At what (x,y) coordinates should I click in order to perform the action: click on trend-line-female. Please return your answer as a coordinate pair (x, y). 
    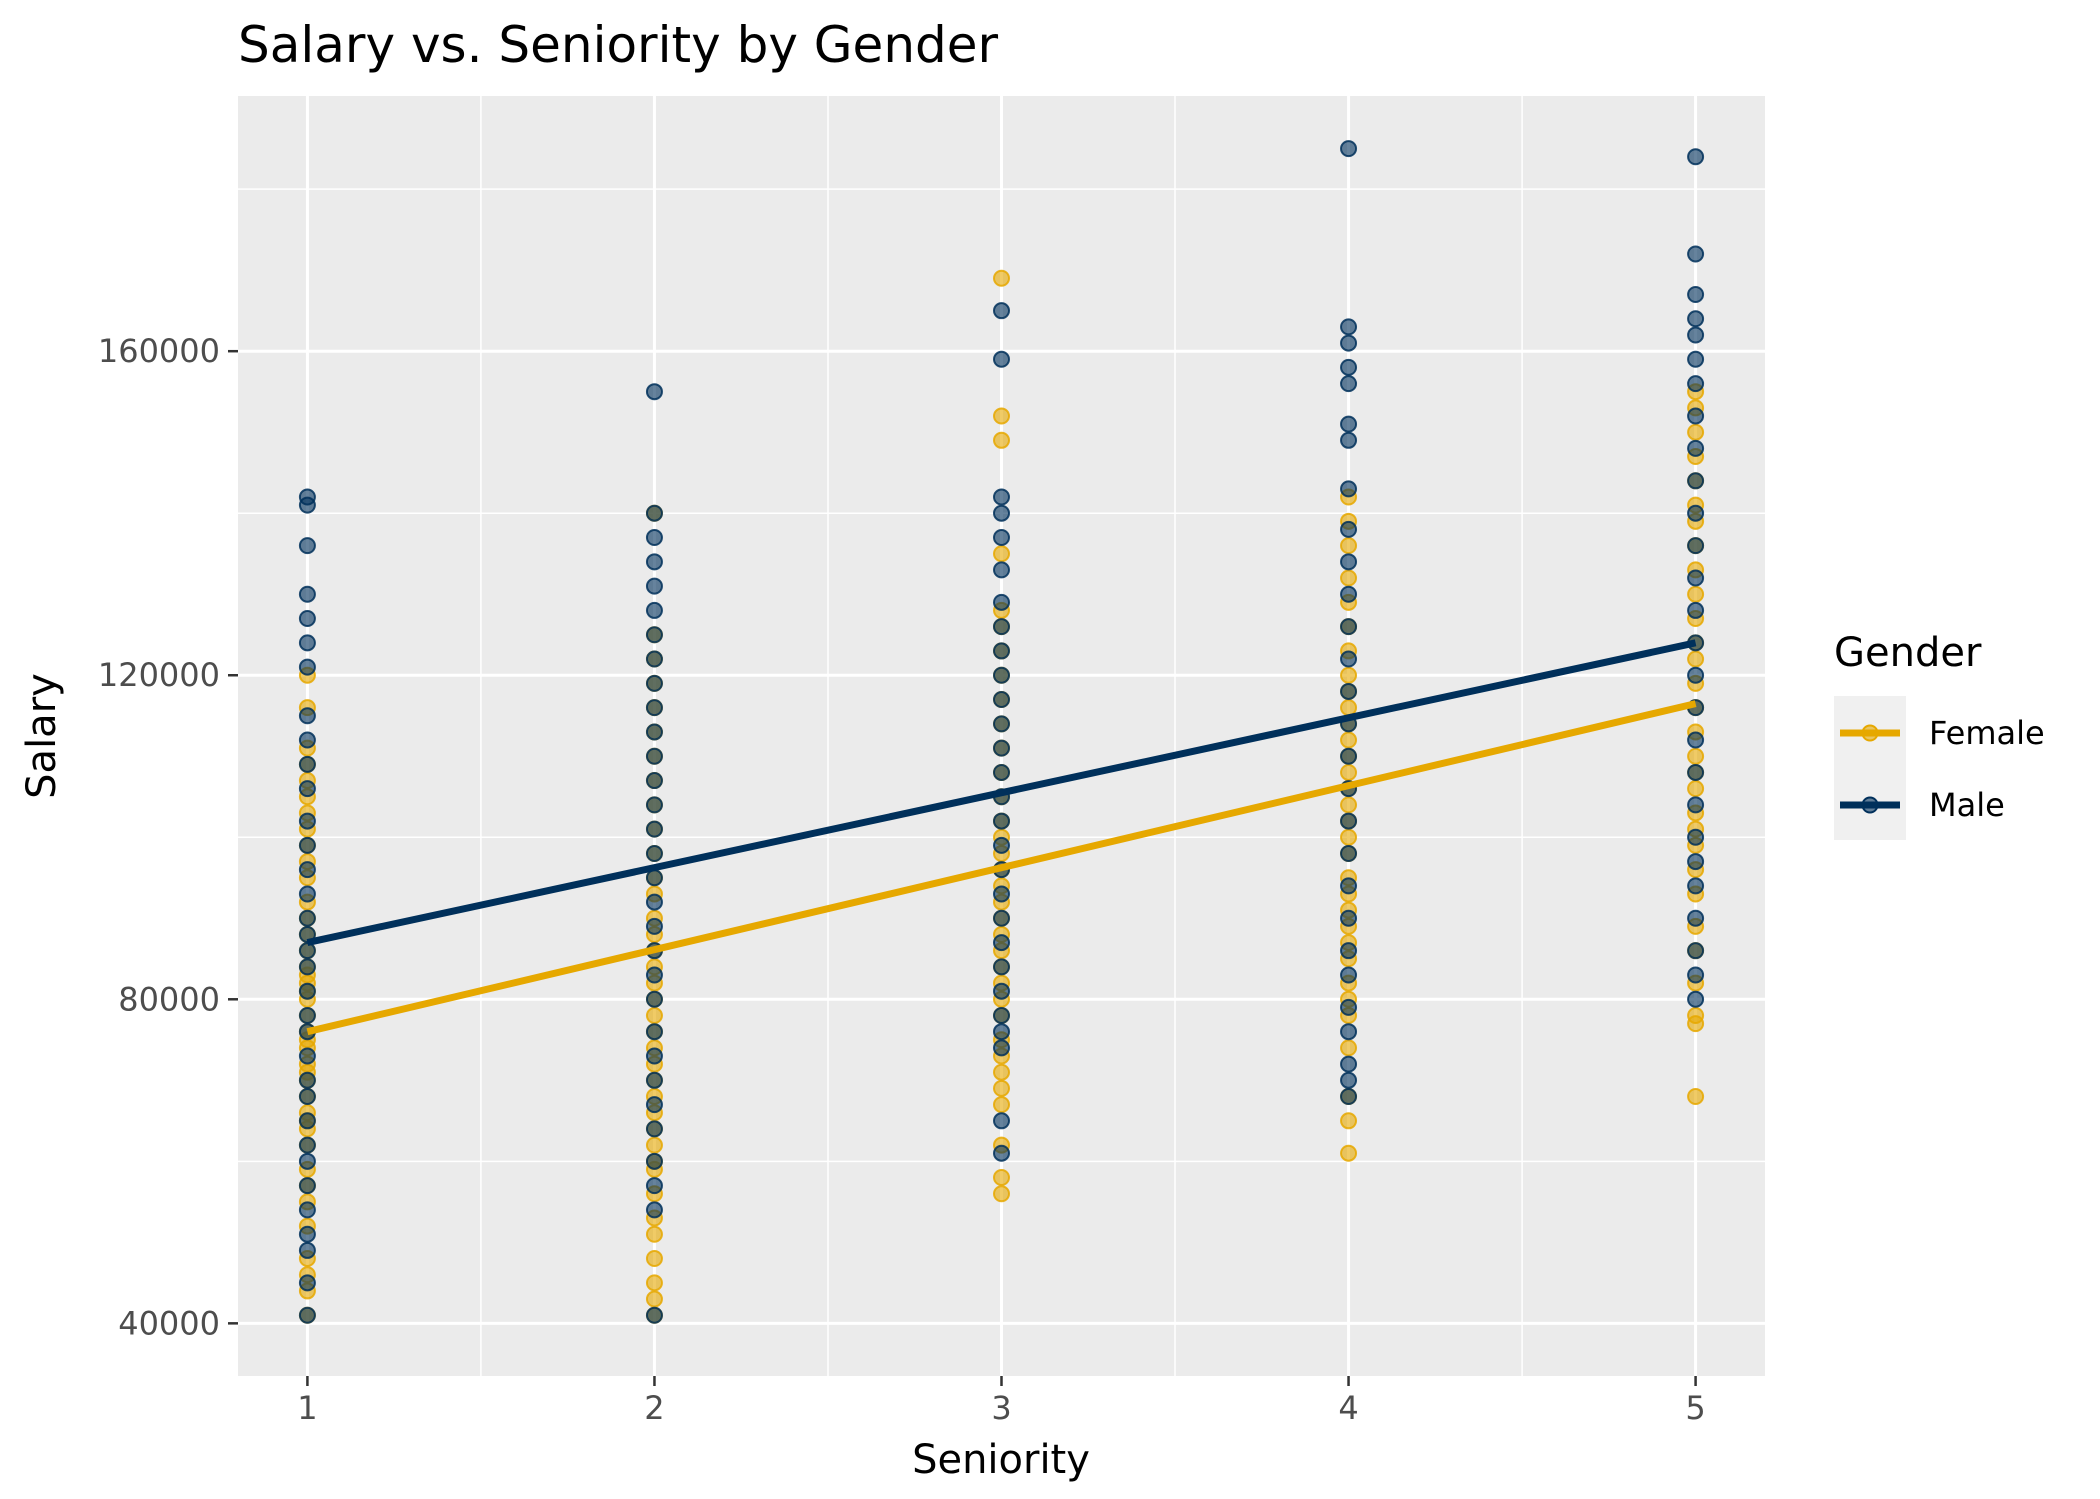
    Looking at the image, I should click on (1001, 868).